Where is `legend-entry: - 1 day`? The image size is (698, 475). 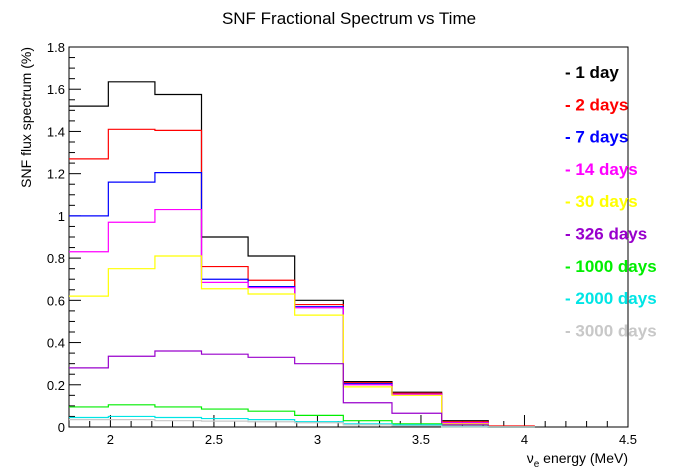 legend-entry: - 1 day is located at coordinates (592, 72).